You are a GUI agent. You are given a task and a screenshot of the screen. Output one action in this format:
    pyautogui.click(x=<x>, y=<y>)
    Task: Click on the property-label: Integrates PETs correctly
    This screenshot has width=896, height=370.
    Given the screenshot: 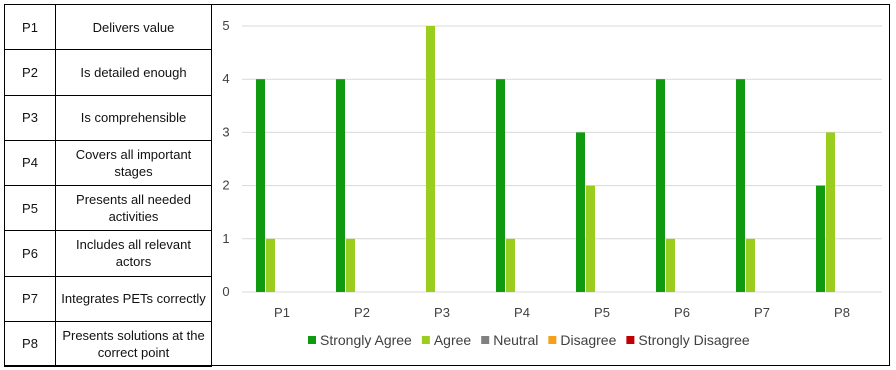 What is the action you would take?
    pyautogui.click(x=133, y=298)
    